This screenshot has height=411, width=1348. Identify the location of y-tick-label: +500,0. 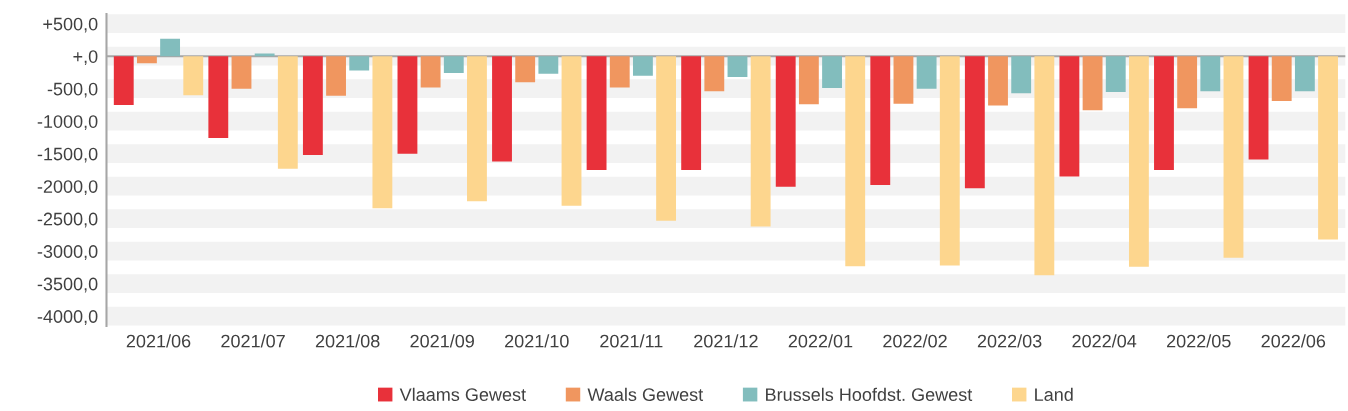
(70, 25).